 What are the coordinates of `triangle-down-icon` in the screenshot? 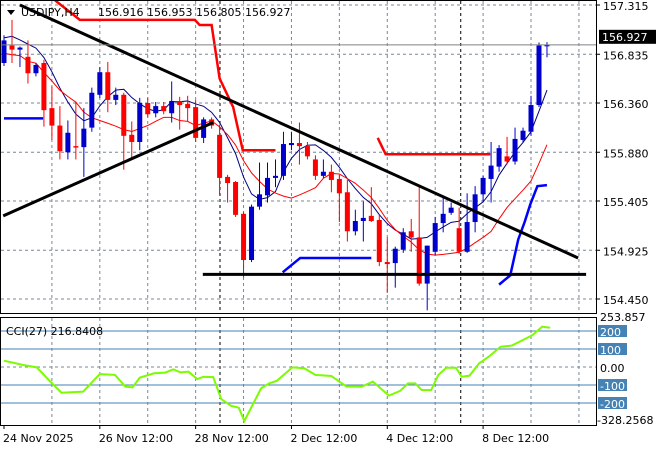 It's located at (11, 12).